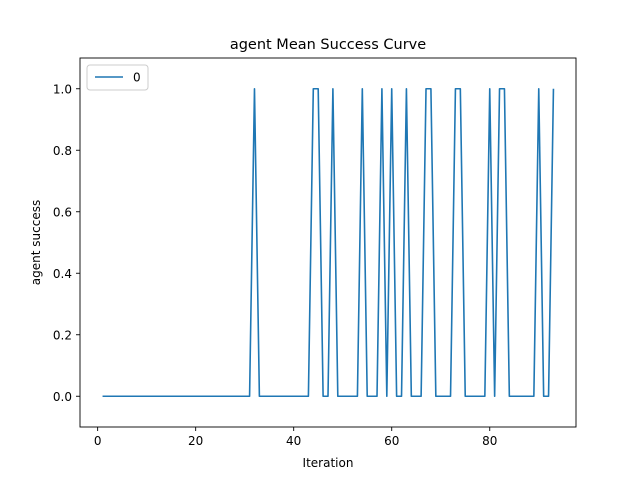 This screenshot has height=480, width=640. I want to click on x-tick-label: 40, so click(293, 441).